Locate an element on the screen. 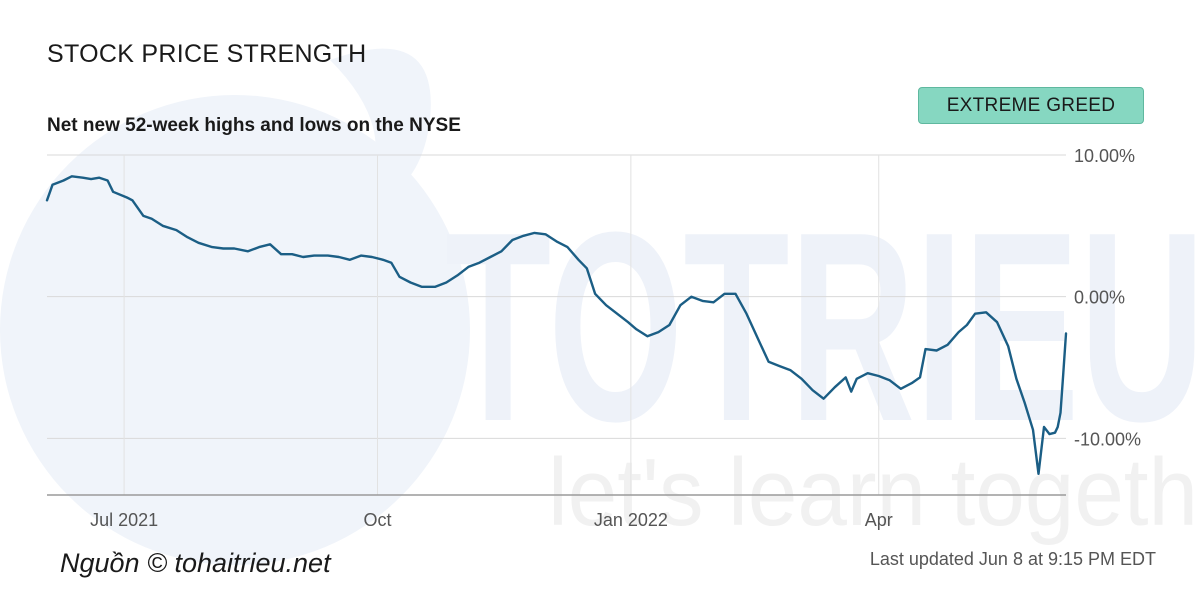 The height and width of the screenshot is (603, 1200). x-tick-label: Jul 2021 is located at coordinates (124, 520).